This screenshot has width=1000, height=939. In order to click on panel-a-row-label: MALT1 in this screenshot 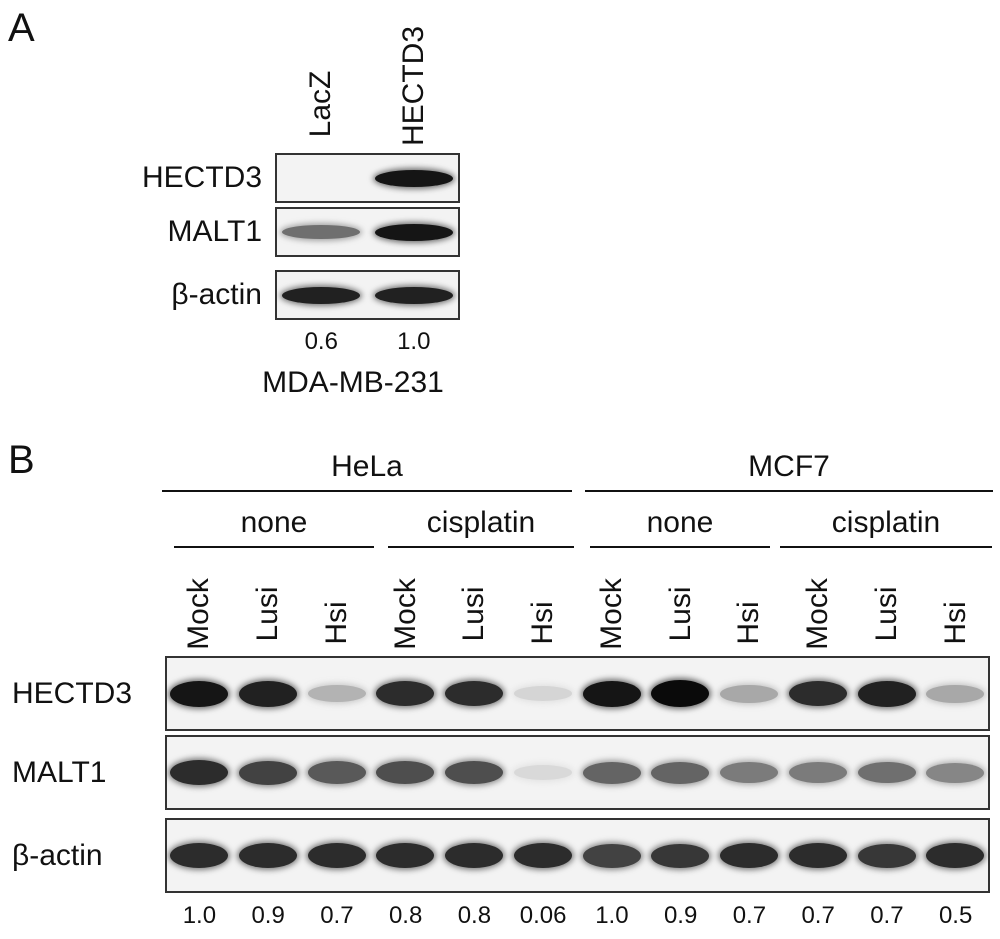, I will do `click(214, 231)`.